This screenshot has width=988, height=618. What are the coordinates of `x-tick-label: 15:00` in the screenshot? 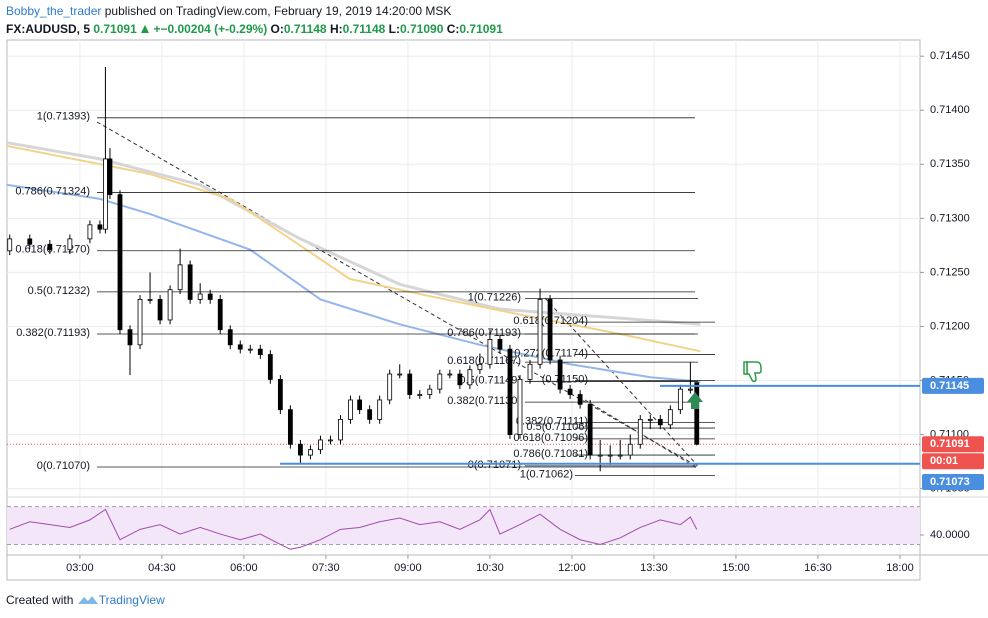 It's located at (736, 568).